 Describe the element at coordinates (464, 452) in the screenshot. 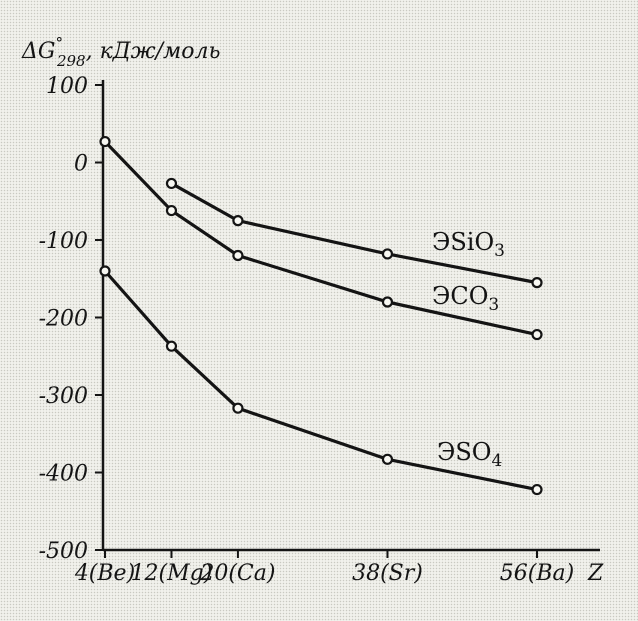

I see `series-label-text: ЭSO` at that location.